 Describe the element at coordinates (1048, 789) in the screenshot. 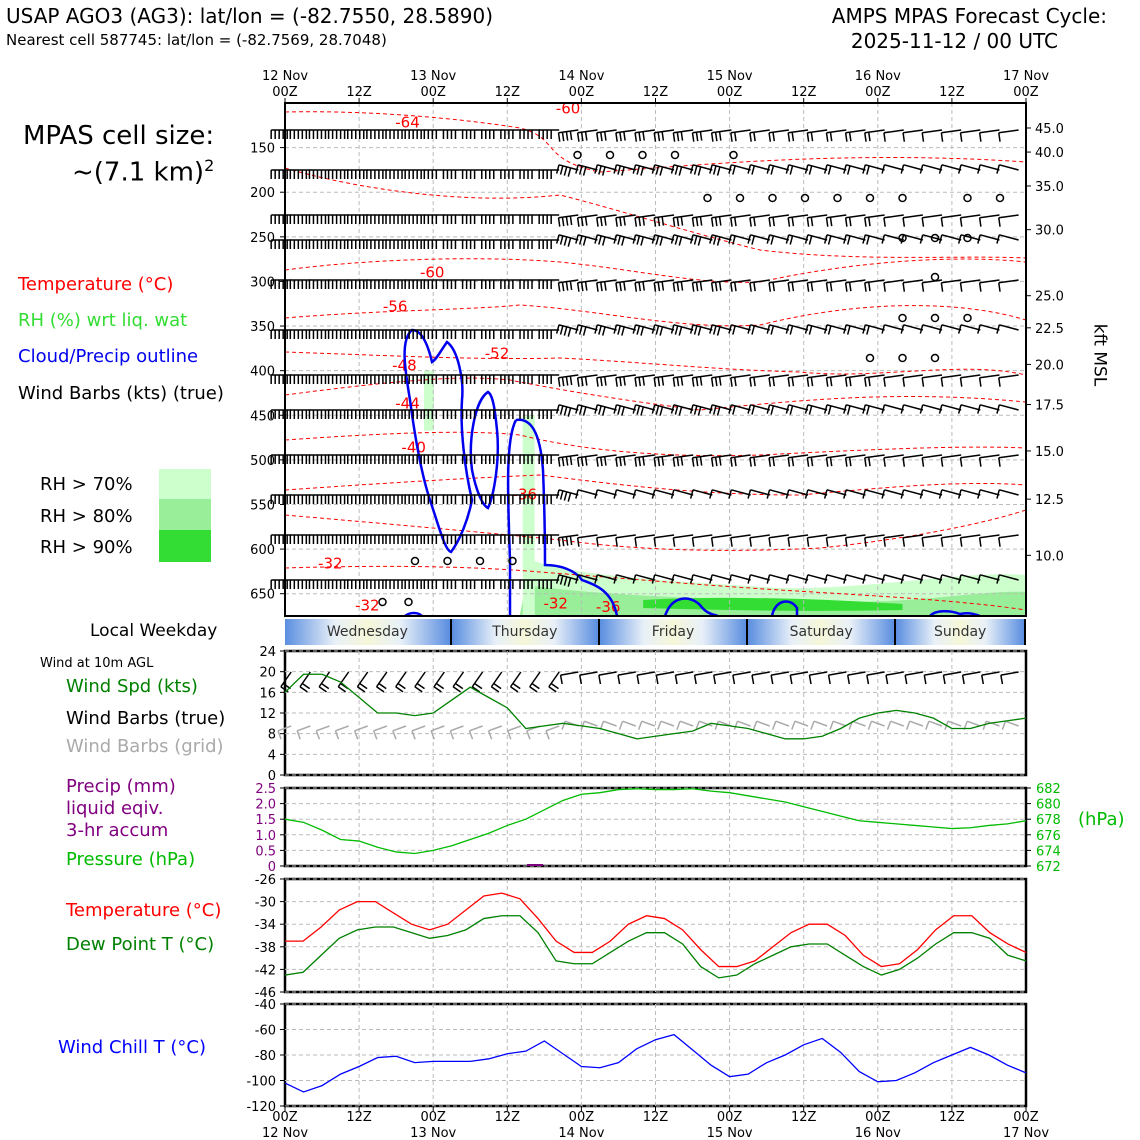

I see `pressure-ytick-label: 682` at that location.